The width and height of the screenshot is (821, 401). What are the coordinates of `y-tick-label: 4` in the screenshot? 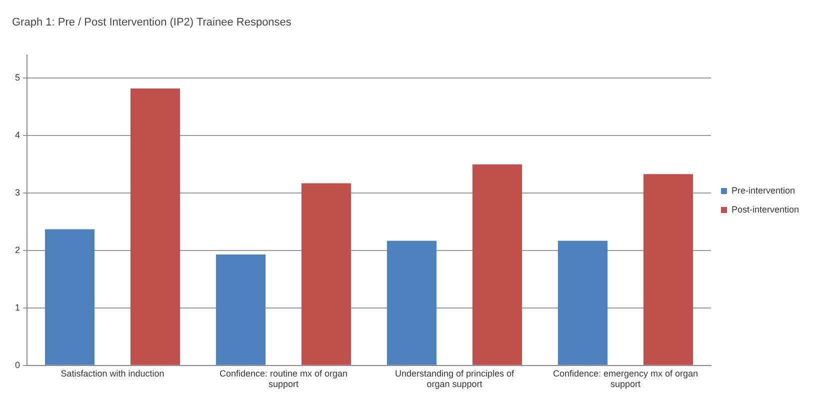 It's located at (17, 135).